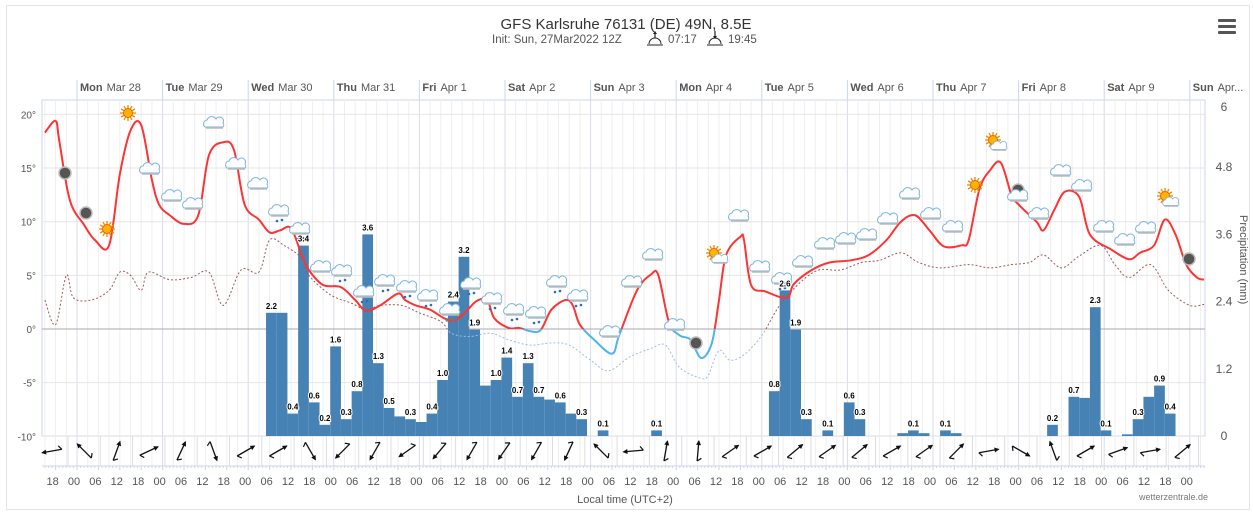 This screenshot has height=513, width=1253. What do you see at coordinates (447, 320) in the screenshot?
I see `snowflake-stroke` at bounding box center [447, 320].